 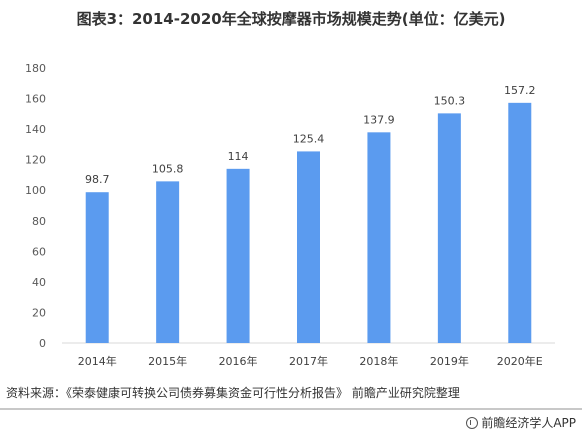 I want to click on y-tick-label: 160, so click(x=35, y=99).